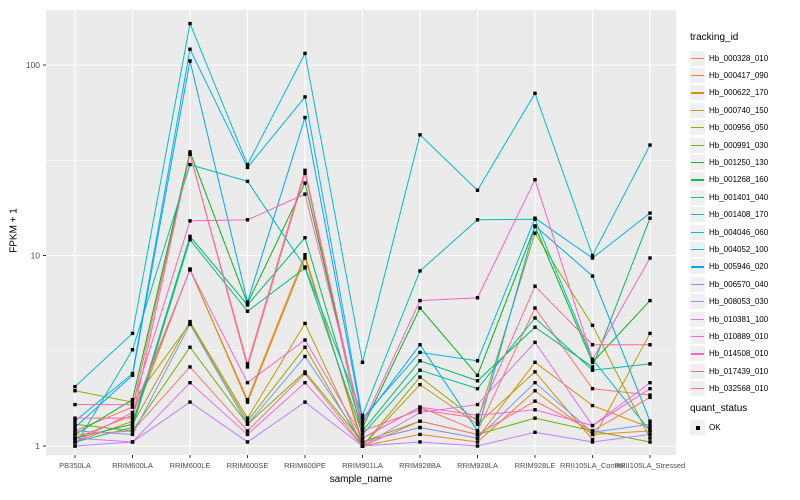 This screenshot has width=800, height=500. Describe the element at coordinates (75, 465) in the screenshot. I see `x-tick-label: PB350LA` at that location.